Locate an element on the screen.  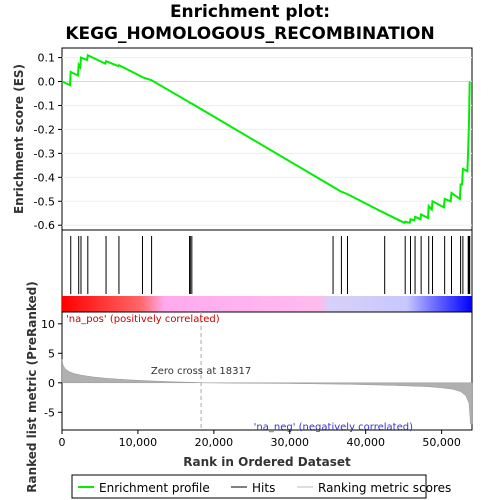
metric-y-tick-label: -5 is located at coordinates (49, 412).